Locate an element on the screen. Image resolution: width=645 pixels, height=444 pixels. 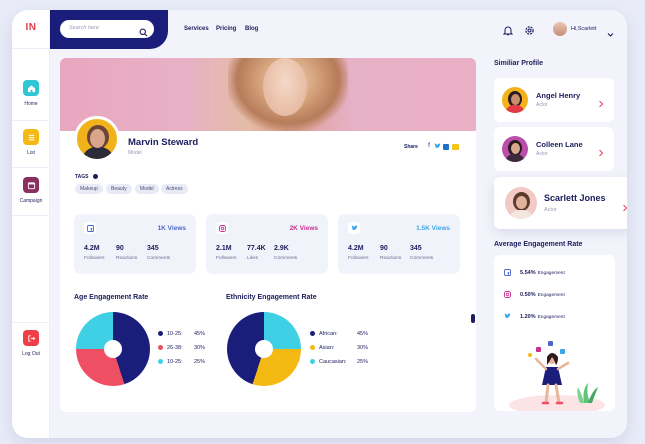
legend-label: 26-38: is located at coordinates (175, 348).